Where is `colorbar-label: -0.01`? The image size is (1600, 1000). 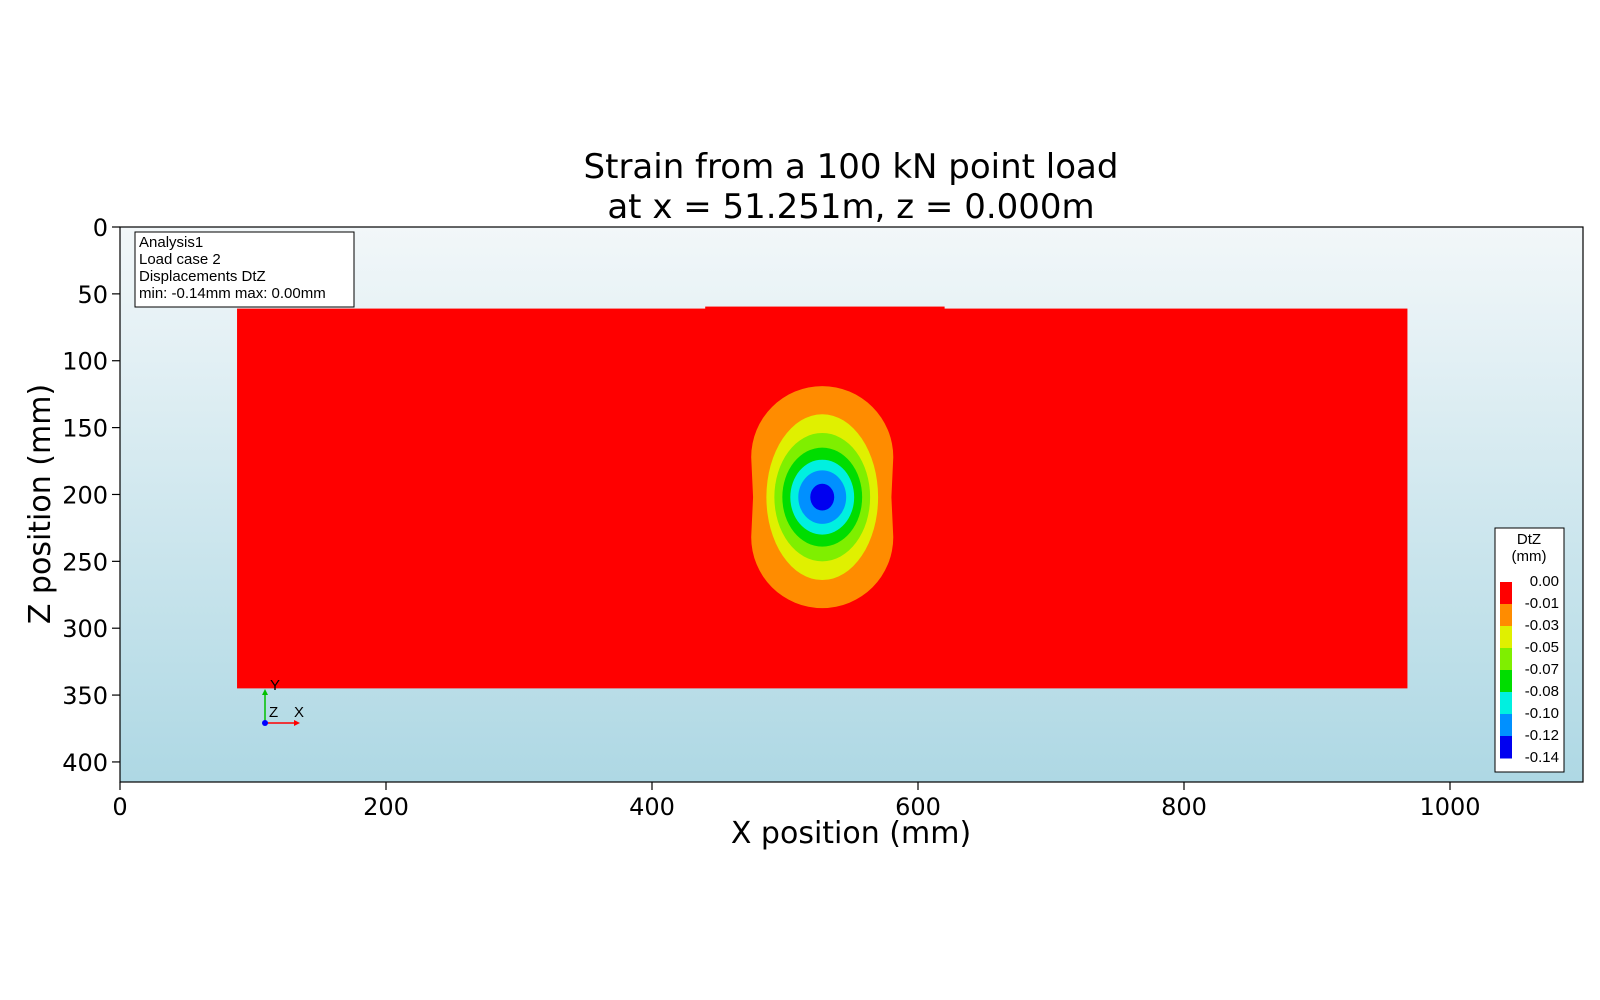 colorbar-label: -0.01 is located at coordinates (1542, 603).